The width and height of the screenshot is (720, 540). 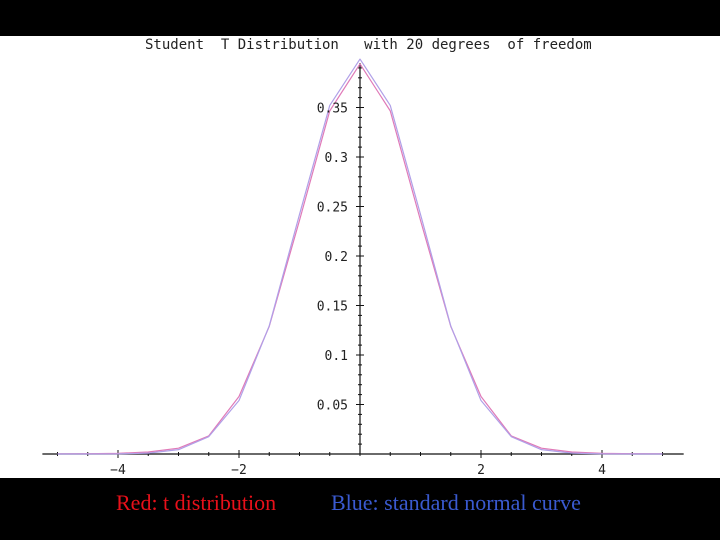 I want to click on y-tick-label: 0.3, so click(x=336, y=158).